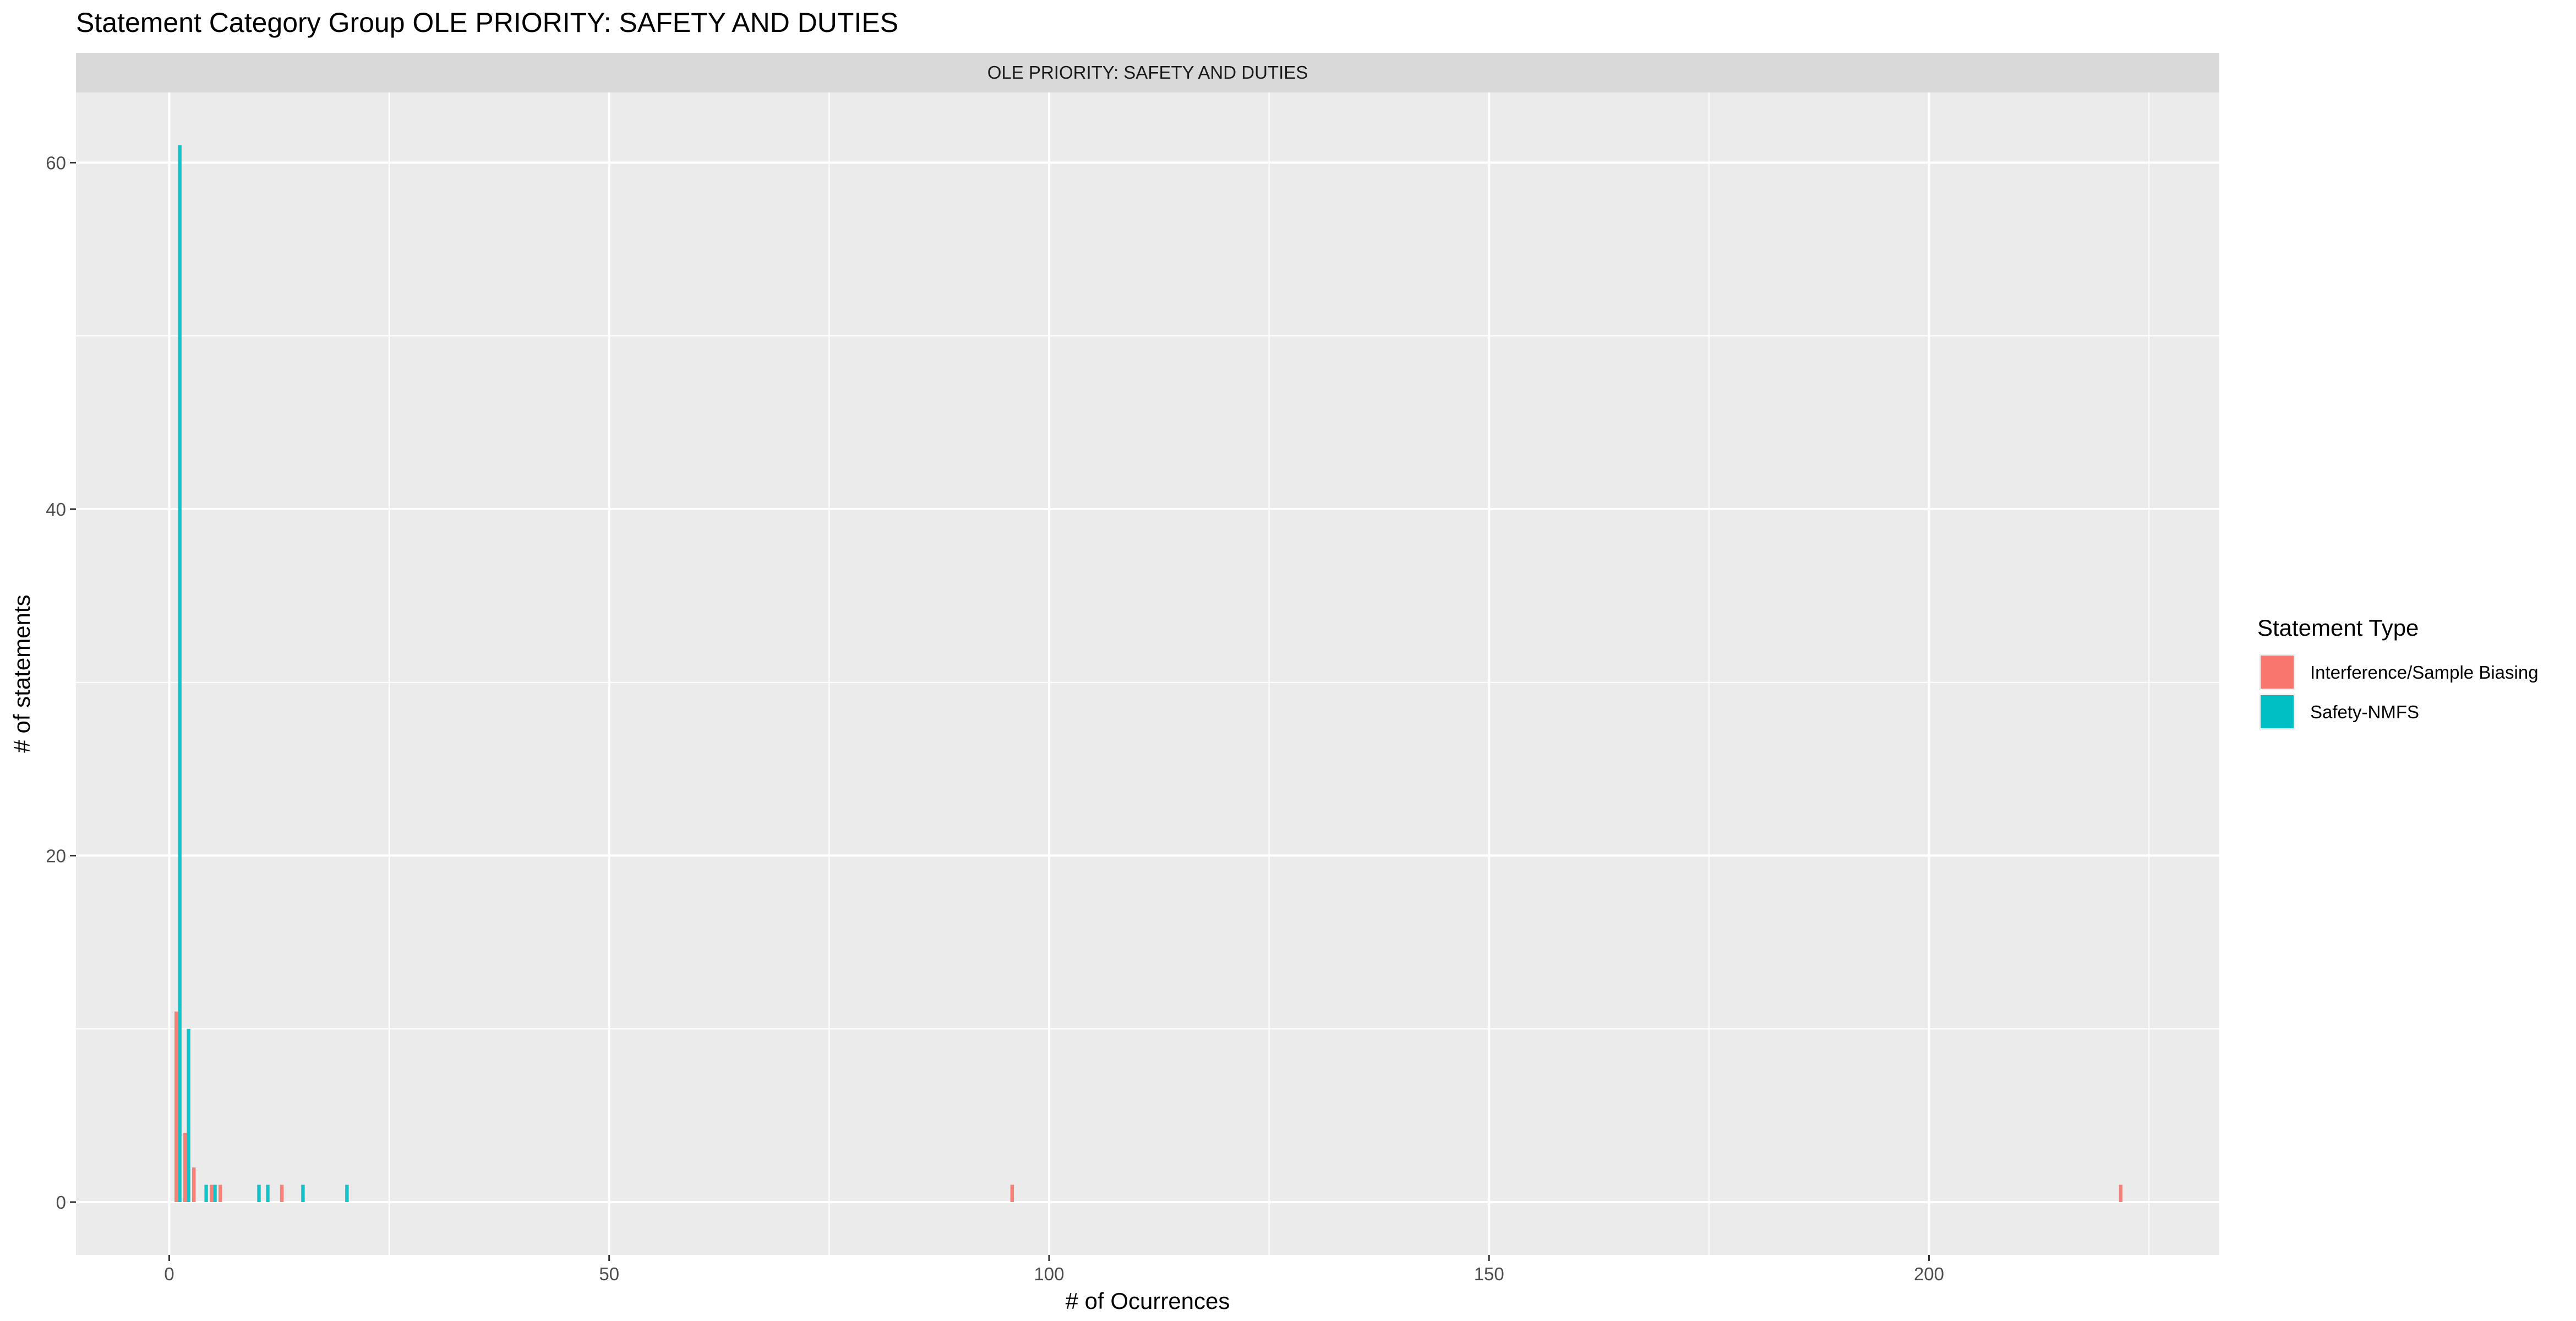 This screenshot has width=2576, height=1321. I want to click on y-tick-label: 20, so click(56, 855).